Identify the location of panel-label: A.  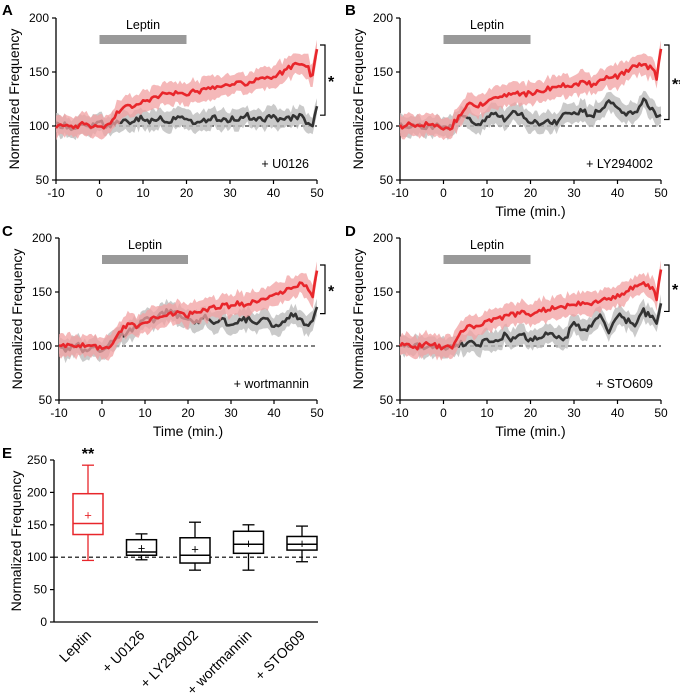
(7, 10).